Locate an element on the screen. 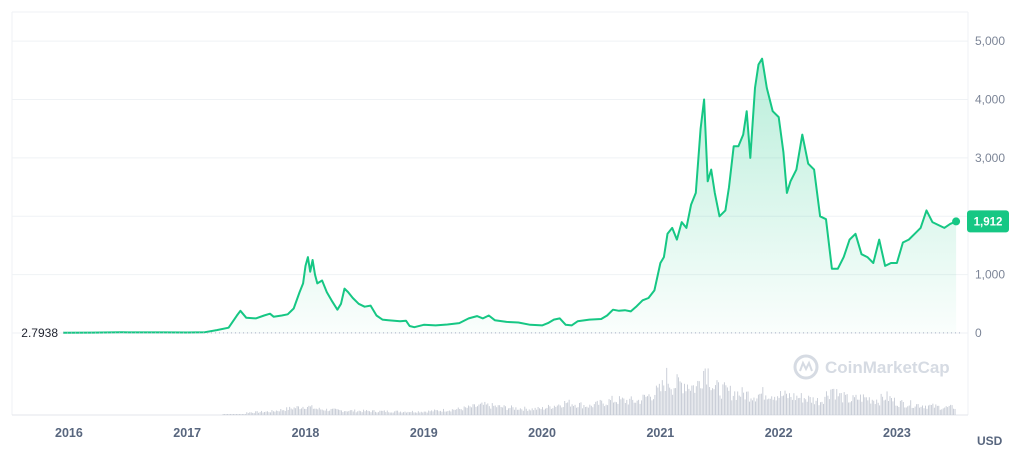 The image size is (1024, 459). y-tick-label: 0 is located at coordinates (978, 333).